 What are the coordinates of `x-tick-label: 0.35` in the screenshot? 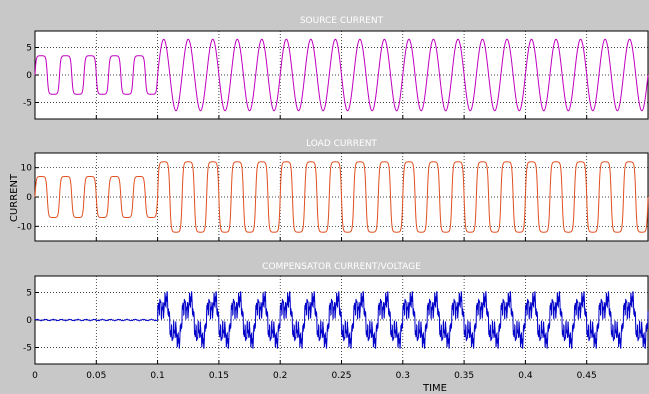 It's located at (464, 376).